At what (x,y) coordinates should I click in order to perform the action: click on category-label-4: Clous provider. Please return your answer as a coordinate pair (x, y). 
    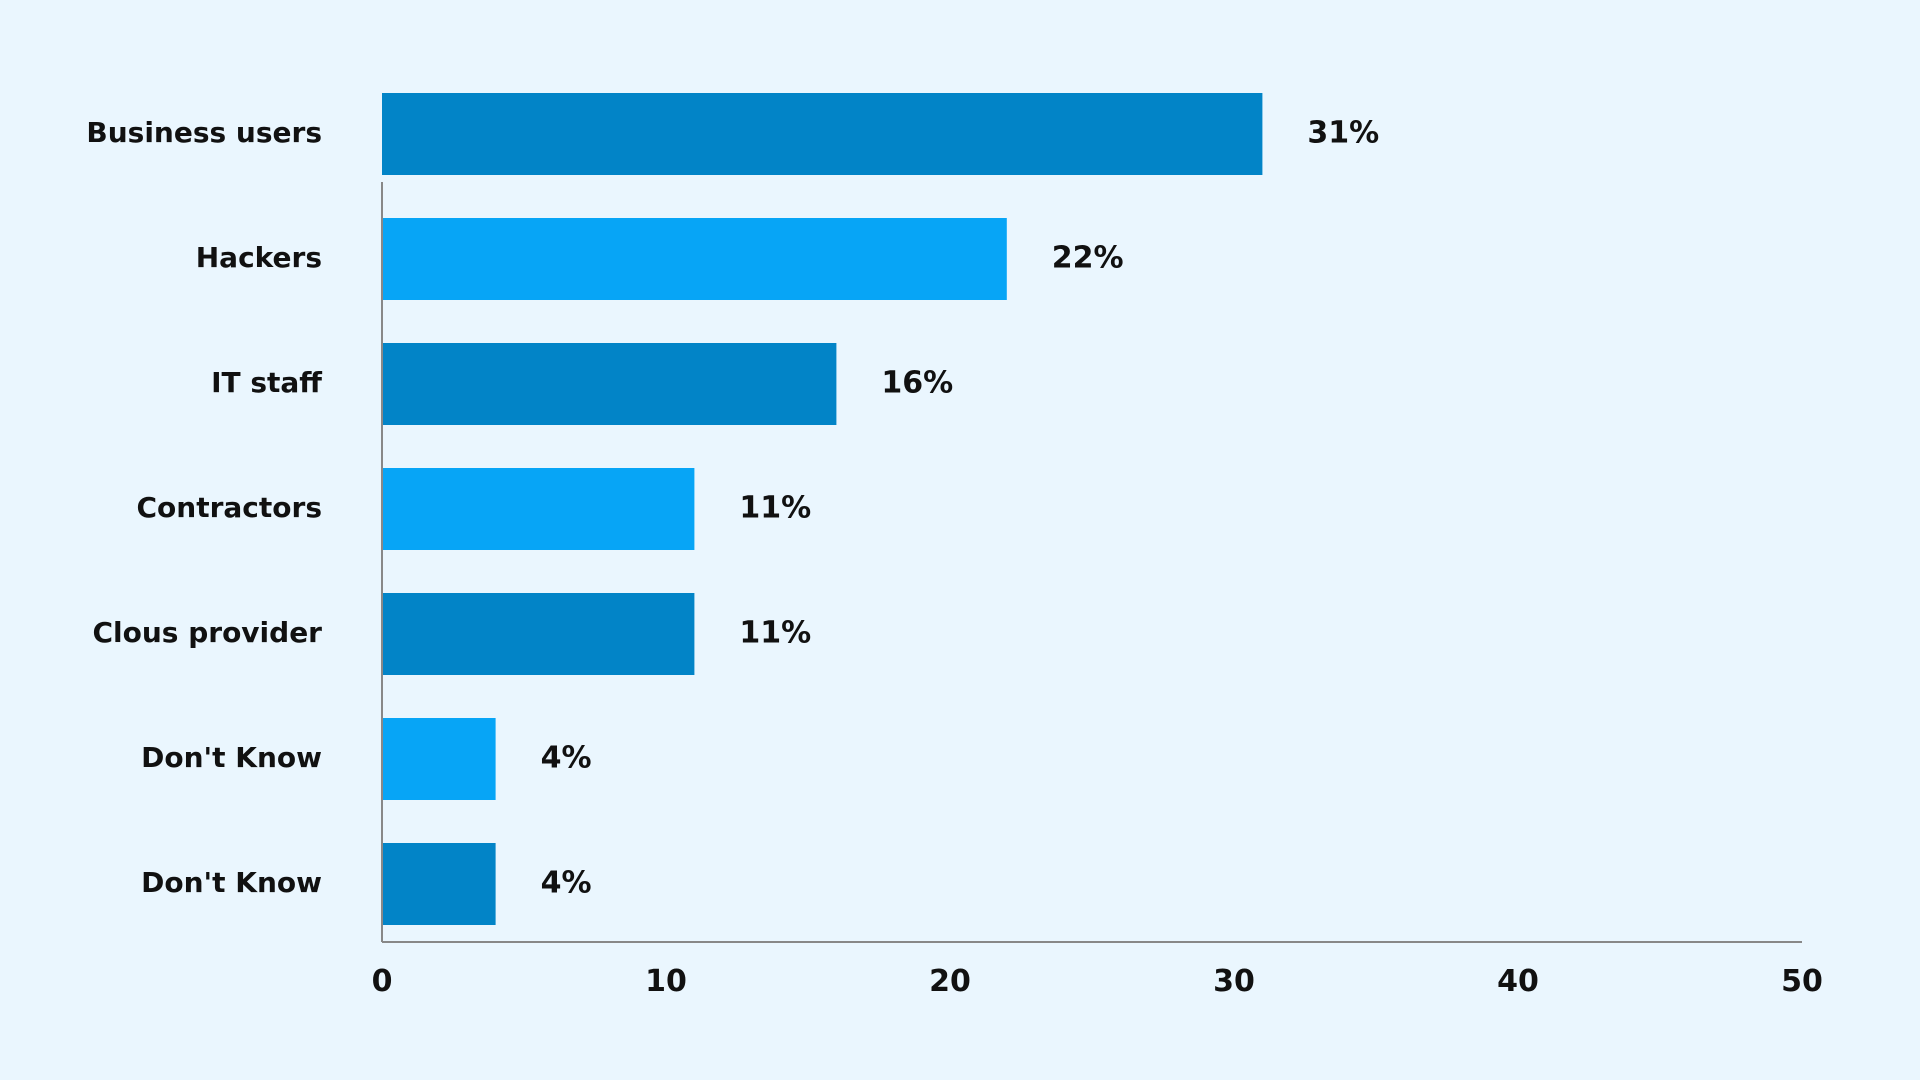
    Looking at the image, I should click on (207, 632).